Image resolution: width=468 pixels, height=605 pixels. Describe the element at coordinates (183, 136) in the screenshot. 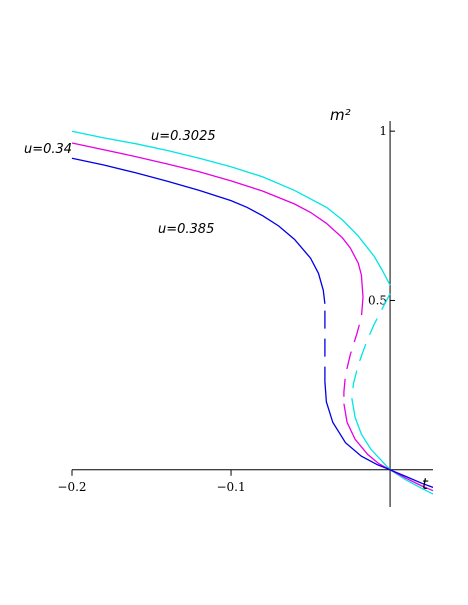

I see `series-annotation: u=0.3025` at that location.